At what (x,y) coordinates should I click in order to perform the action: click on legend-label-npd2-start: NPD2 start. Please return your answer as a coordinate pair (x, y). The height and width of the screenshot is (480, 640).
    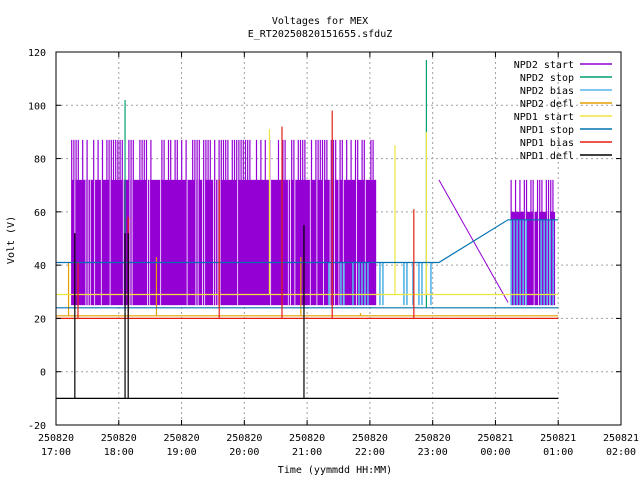
    Looking at the image, I should click on (544, 65).